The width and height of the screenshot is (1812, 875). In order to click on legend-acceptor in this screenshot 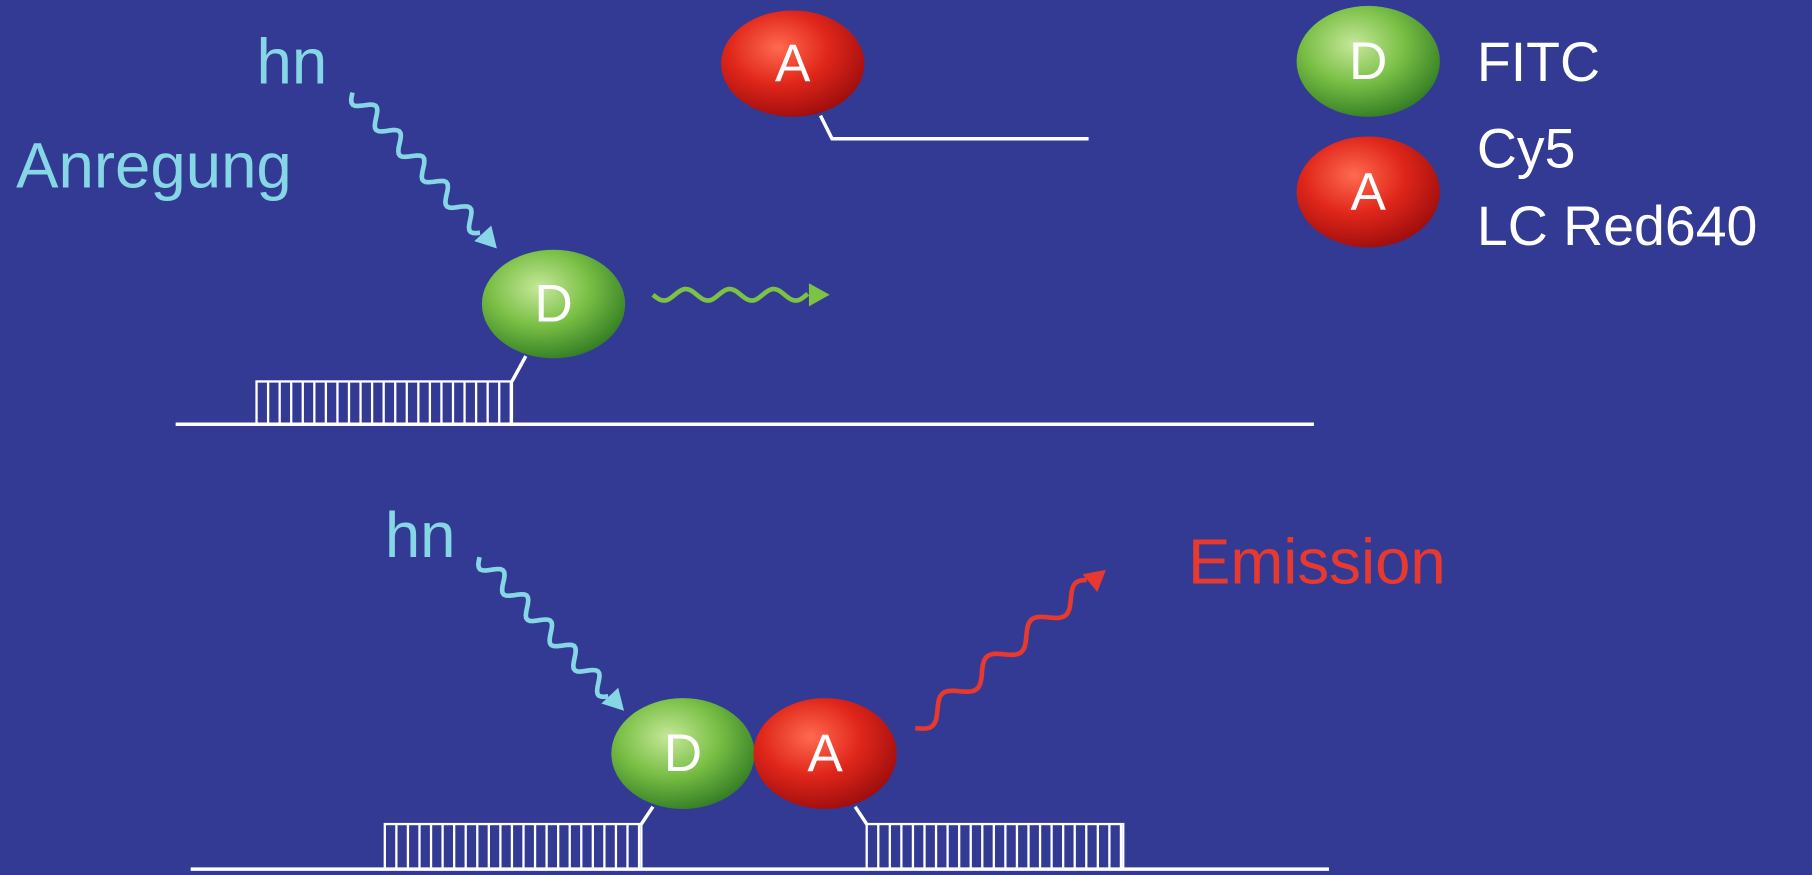, I will do `click(1368, 192)`.